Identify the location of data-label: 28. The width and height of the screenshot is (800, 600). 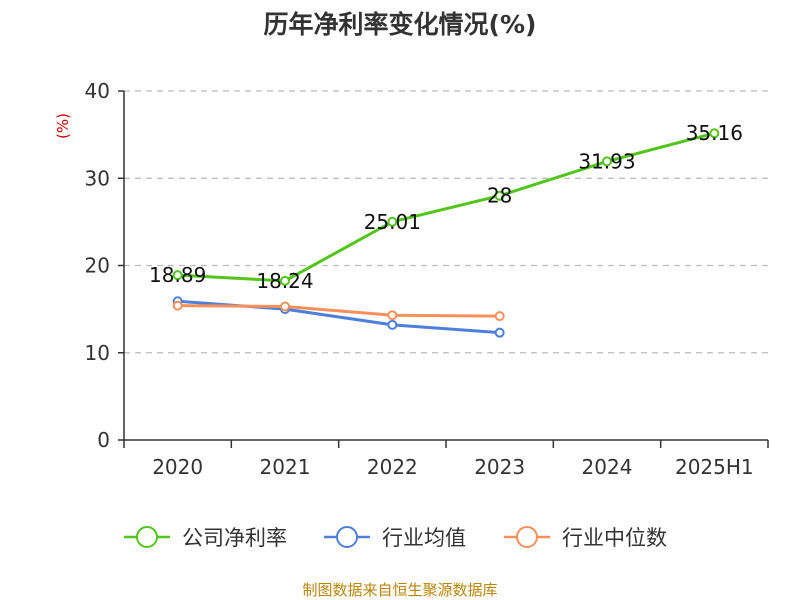
(499, 196).